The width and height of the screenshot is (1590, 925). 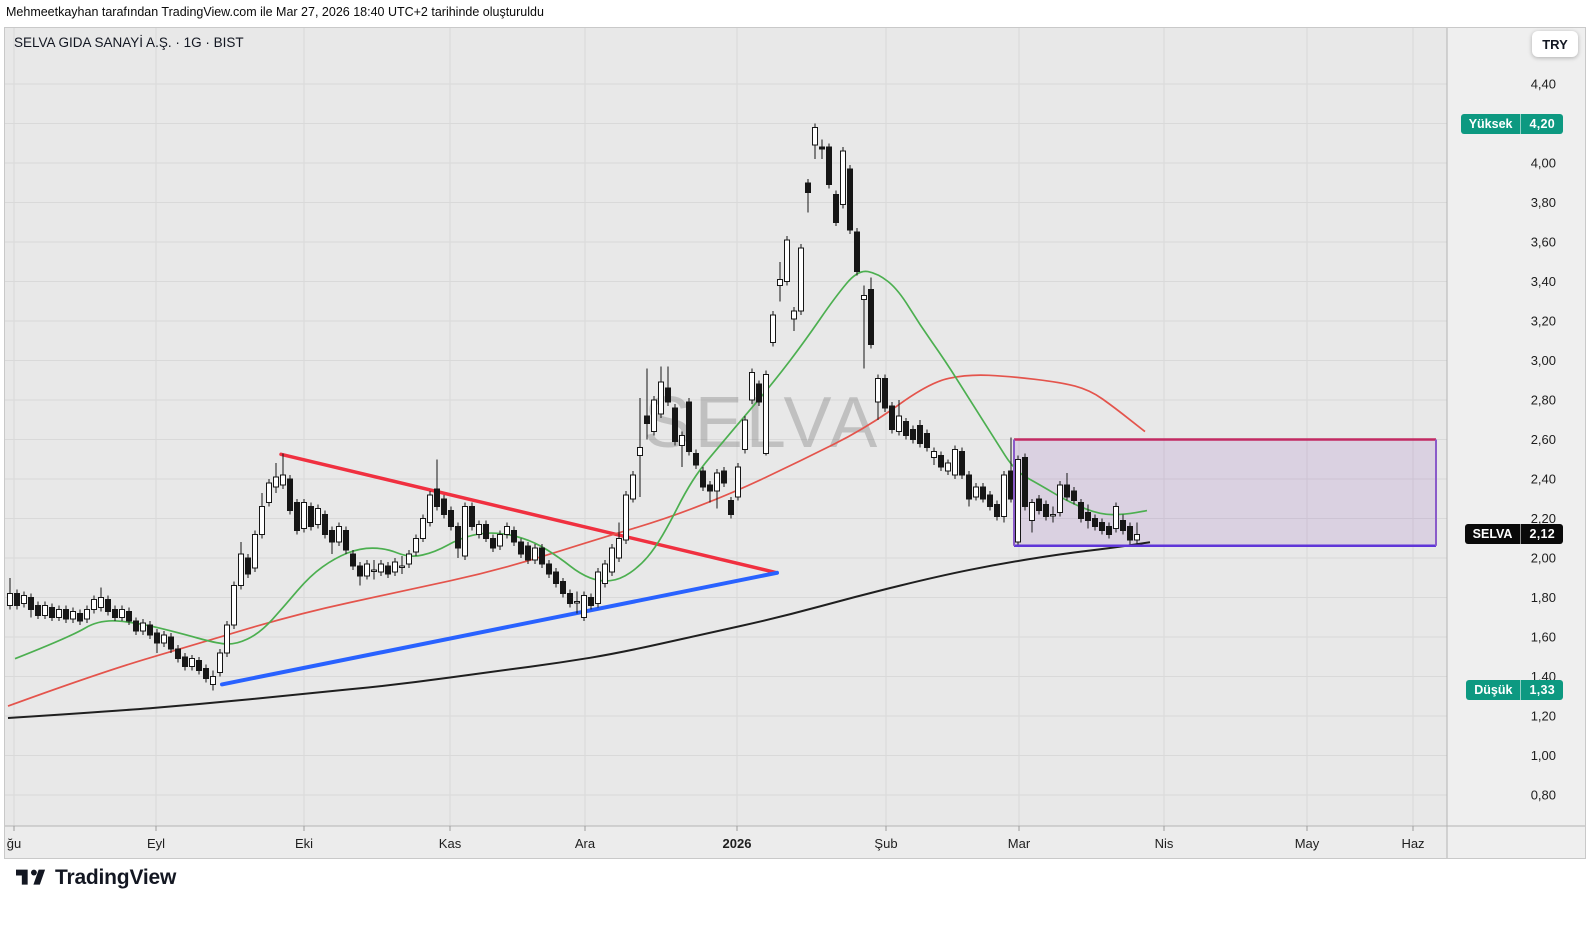 I want to click on time-axis, so click(x=726, y=842).